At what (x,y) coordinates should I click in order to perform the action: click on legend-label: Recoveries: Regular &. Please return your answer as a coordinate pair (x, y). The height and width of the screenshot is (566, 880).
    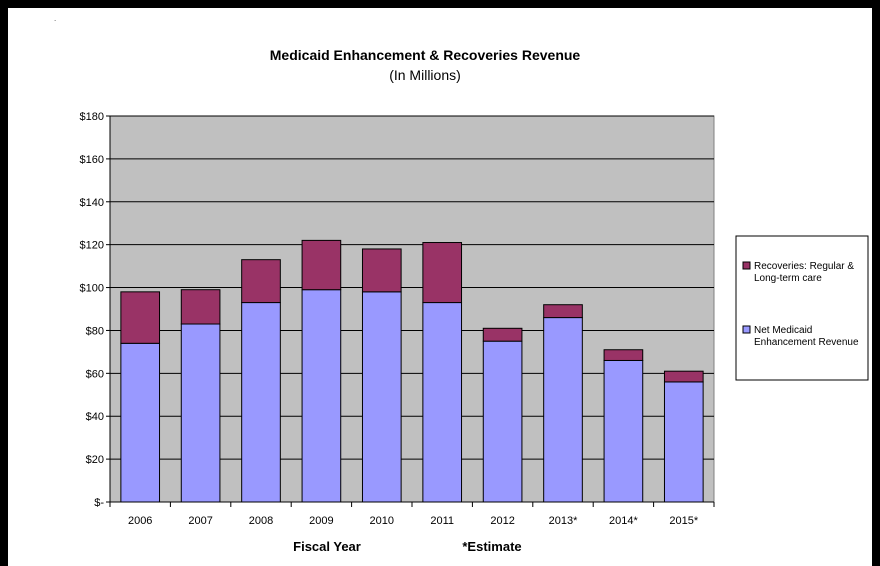
    Looking at the image, I should click on (804, 266).